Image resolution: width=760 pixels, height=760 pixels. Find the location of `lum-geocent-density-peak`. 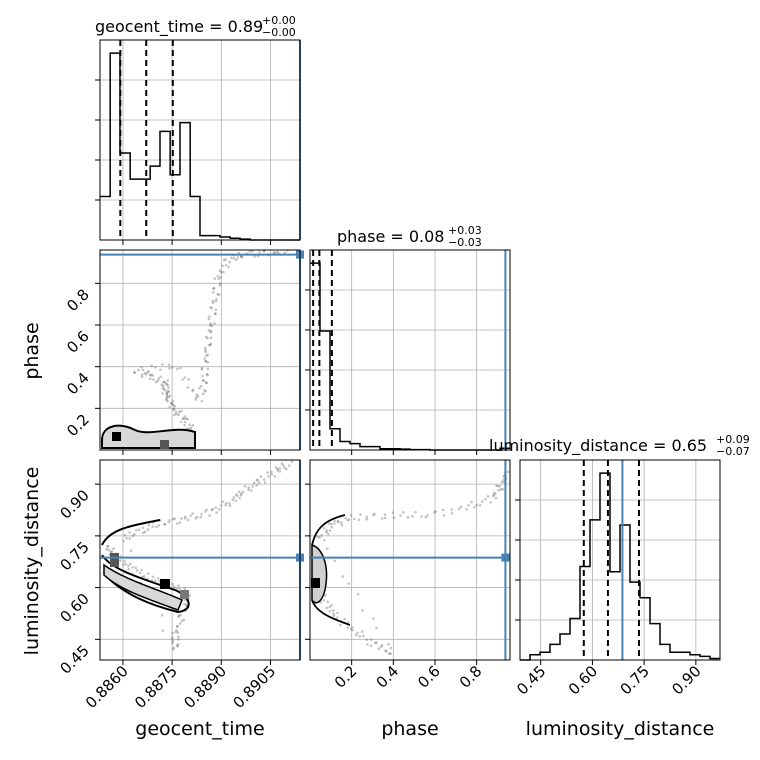

lum-geocent-density-peak is located at coordinates (184, 594).